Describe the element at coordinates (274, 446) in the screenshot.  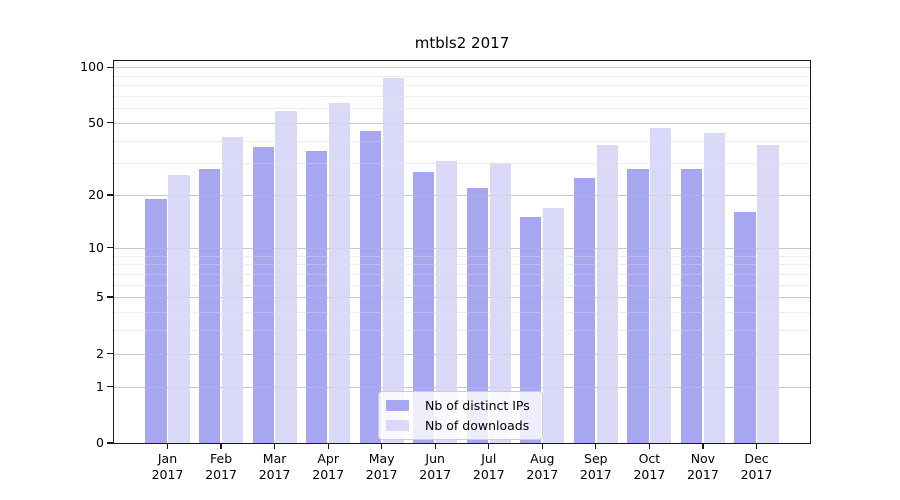
I see `x-tick-mark-mar` at that location.